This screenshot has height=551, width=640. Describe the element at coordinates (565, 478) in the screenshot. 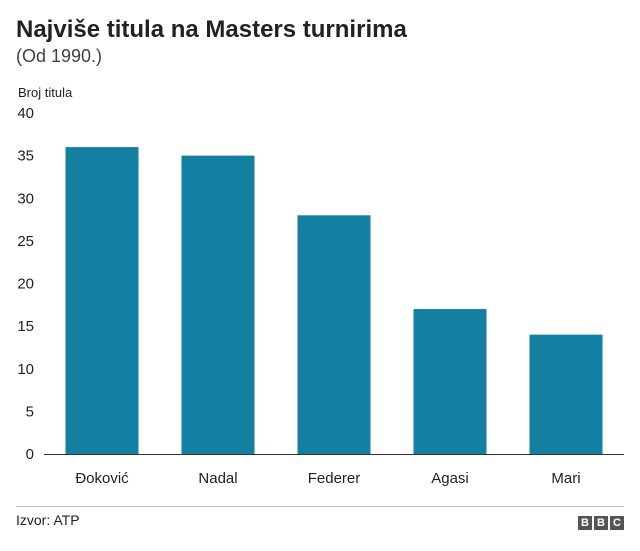

I see `x-tick-label: Mari` at that location.